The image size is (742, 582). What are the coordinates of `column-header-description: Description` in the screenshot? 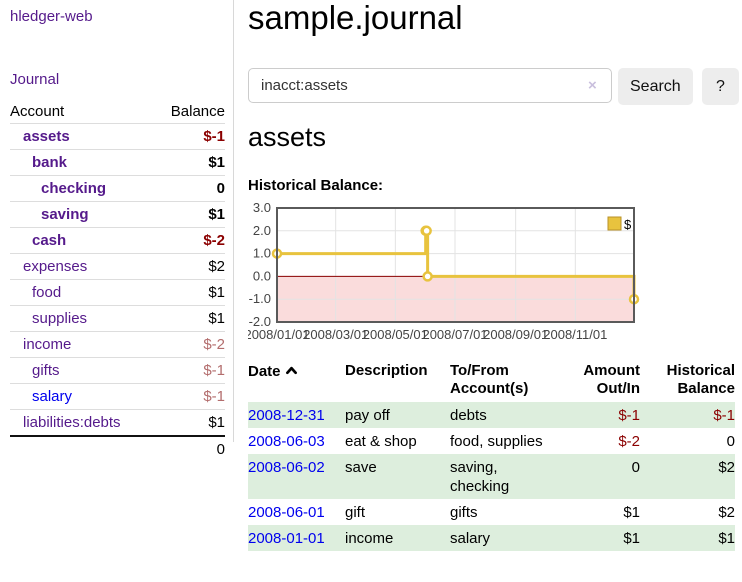 It's located at (386, 370).